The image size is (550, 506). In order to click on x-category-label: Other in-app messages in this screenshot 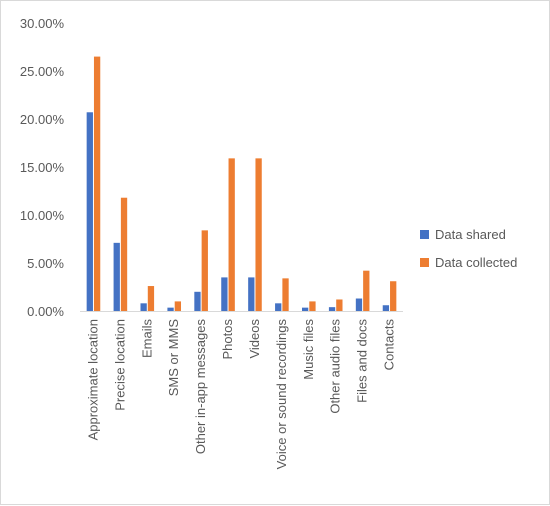, I will do `click(200, 387)`.